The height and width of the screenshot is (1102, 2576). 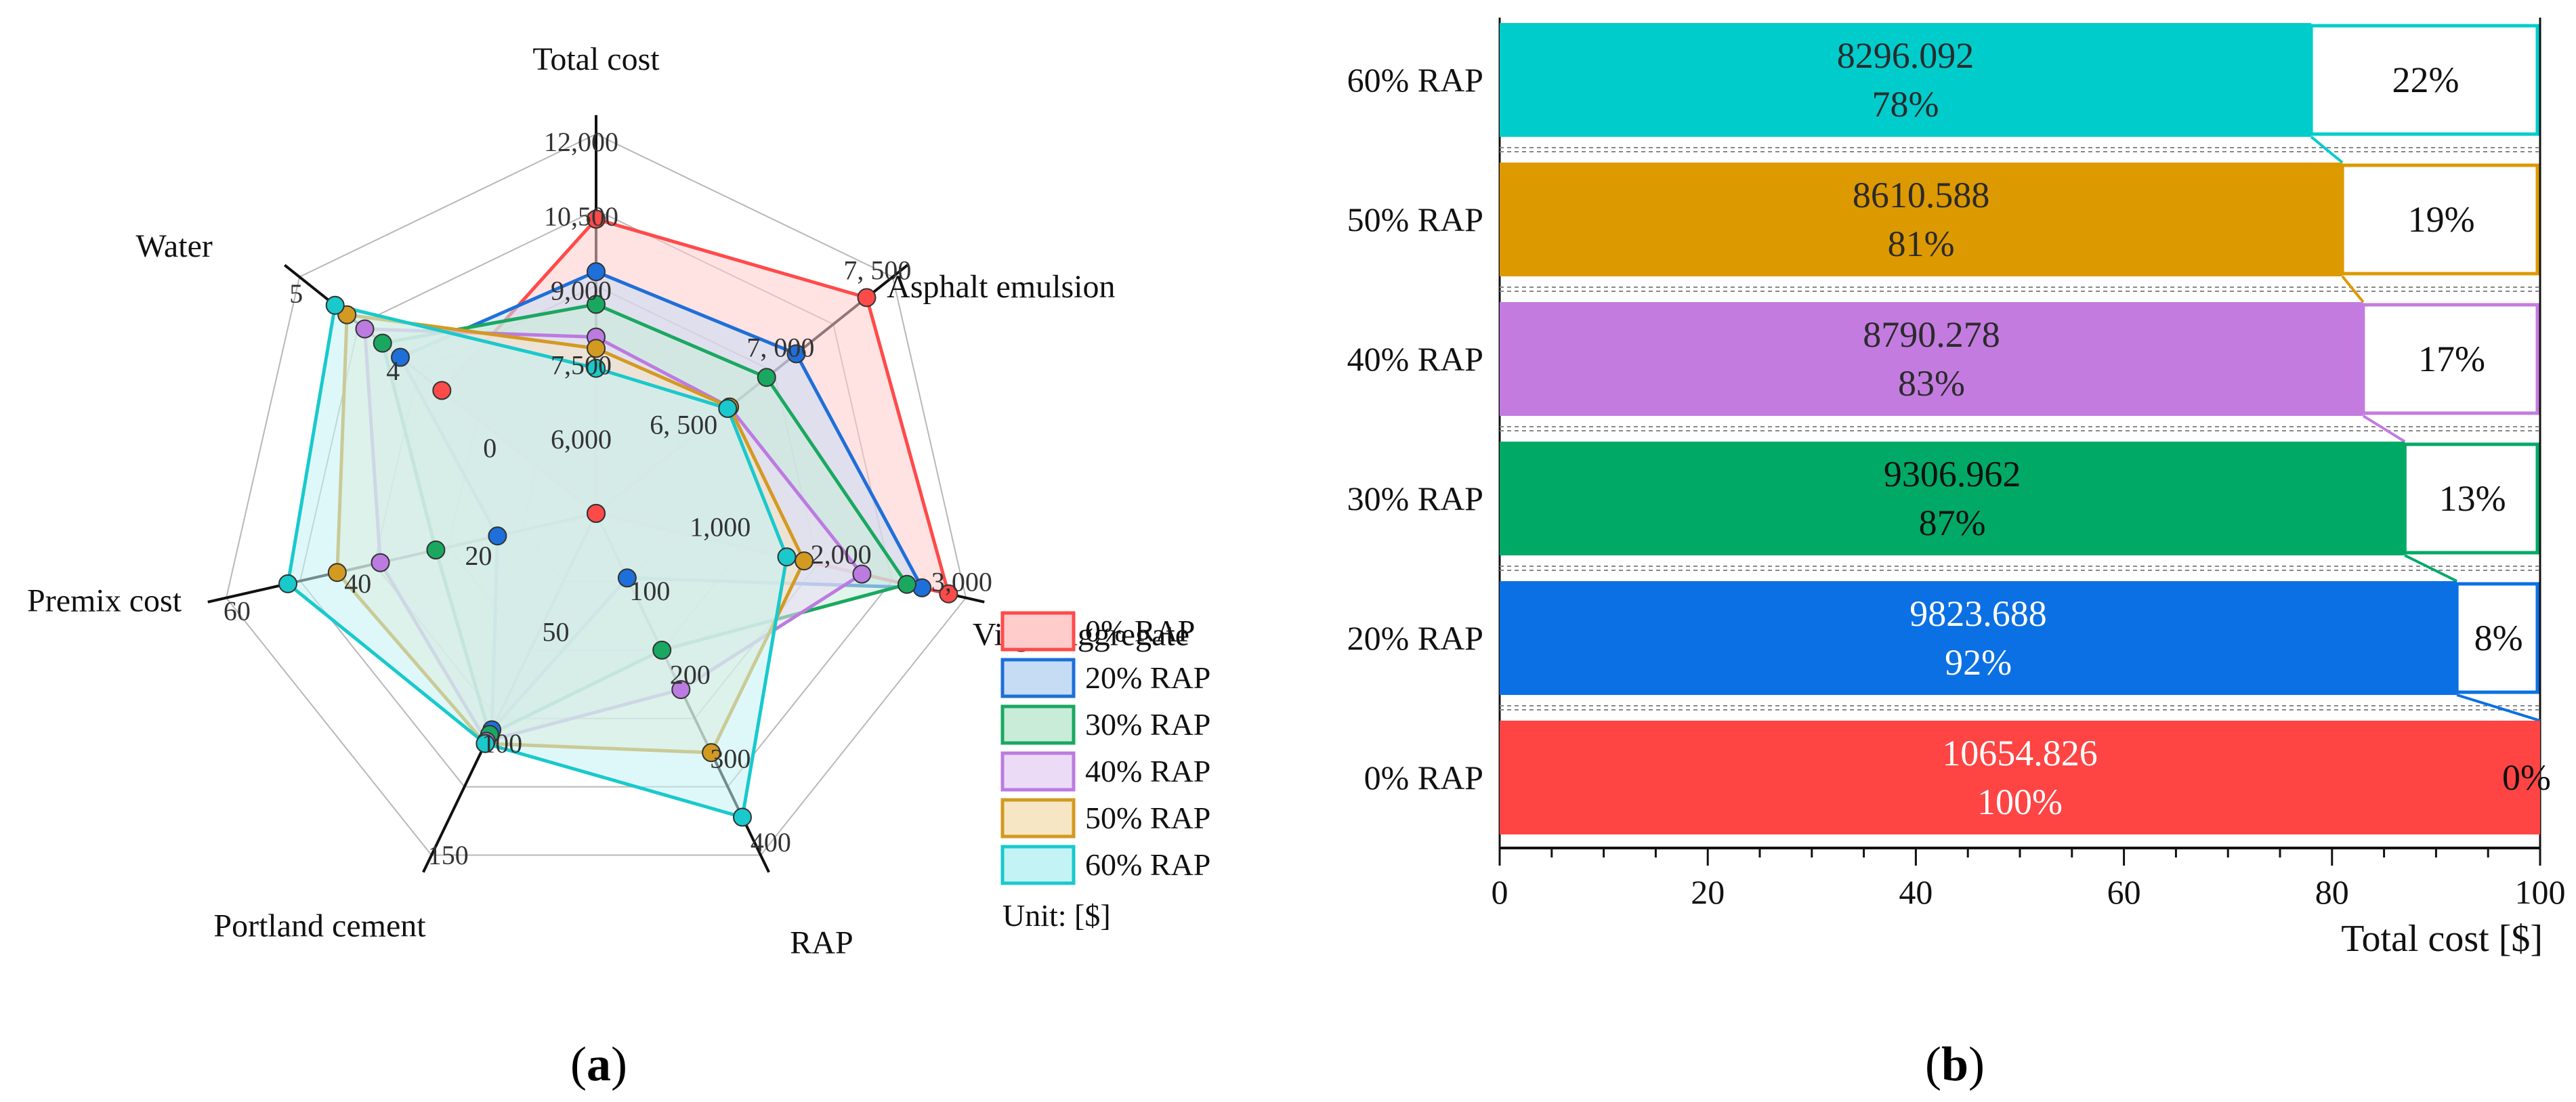 What do you see at coordinates (1922, 195) in the screenshot?
I see `bar-total-label: 8610.588` at bounding box center [1922, 195].